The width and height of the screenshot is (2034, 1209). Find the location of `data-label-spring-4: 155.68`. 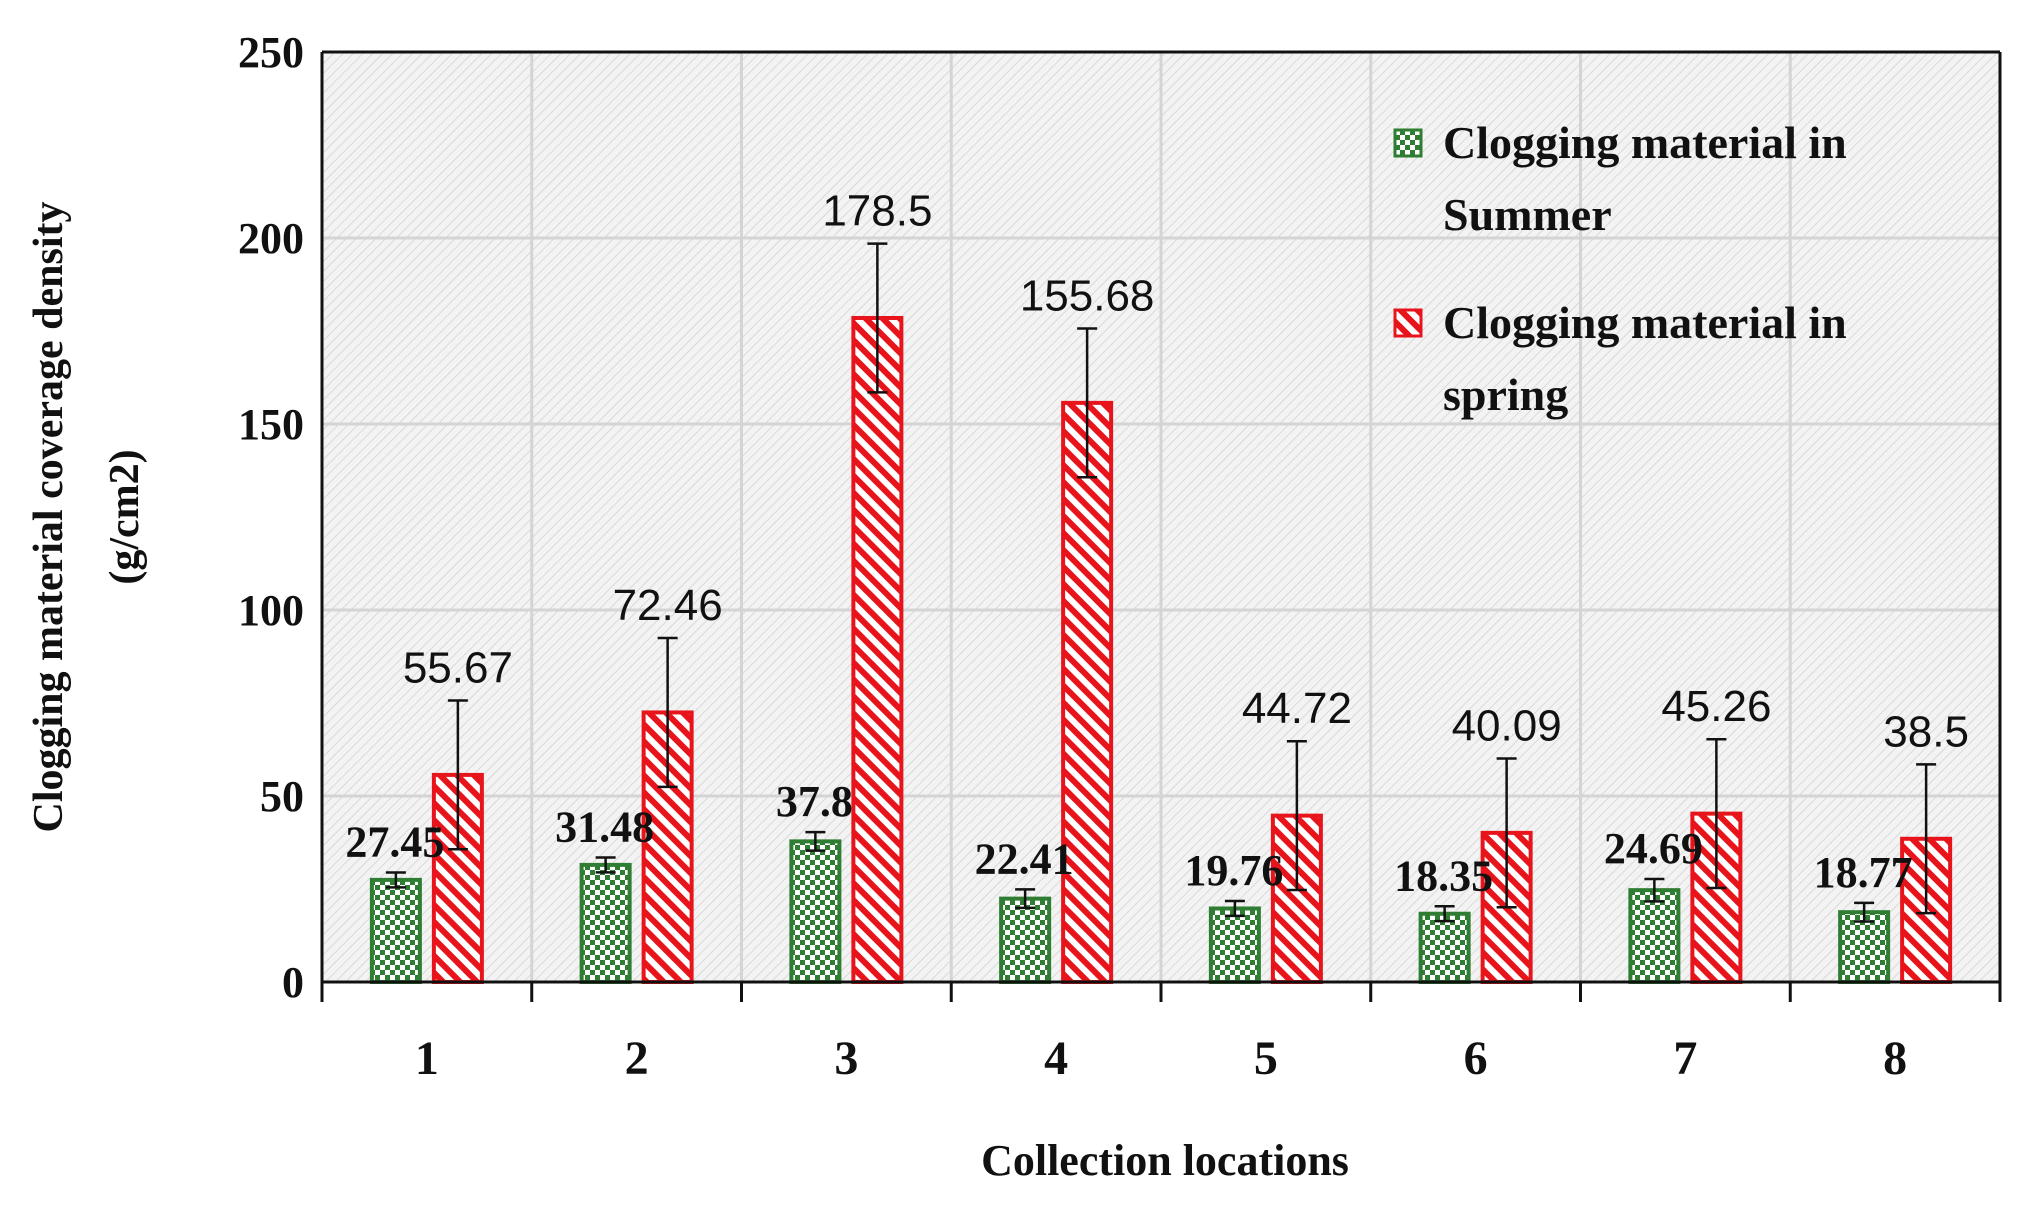

data-label-spring-4: 155.68 is located at coordinates (1087, 295).